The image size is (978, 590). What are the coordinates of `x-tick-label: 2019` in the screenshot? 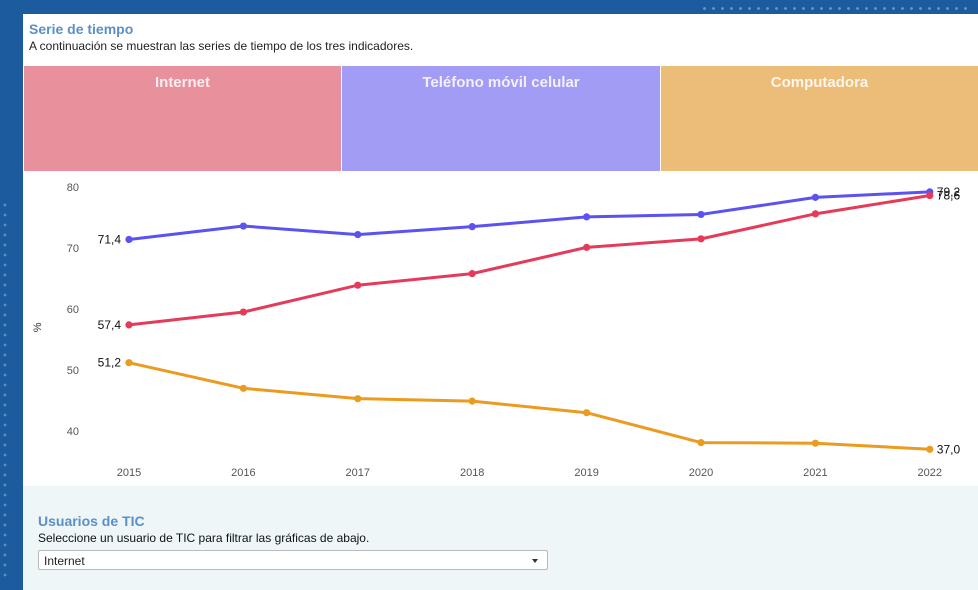 It's located at (586, 473).